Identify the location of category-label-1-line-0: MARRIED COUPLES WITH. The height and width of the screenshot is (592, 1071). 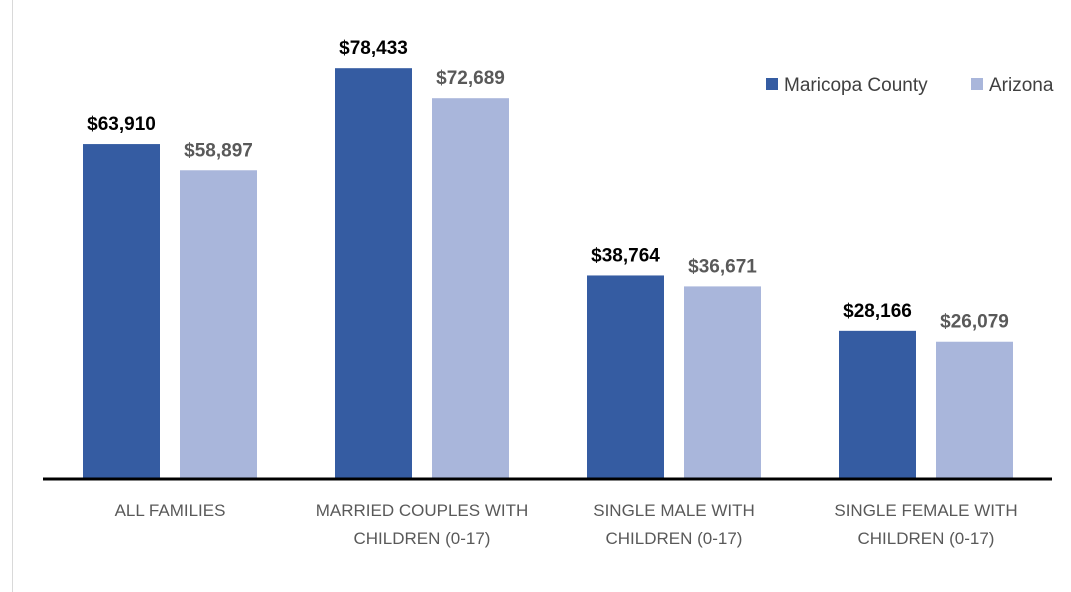
(422, 510).